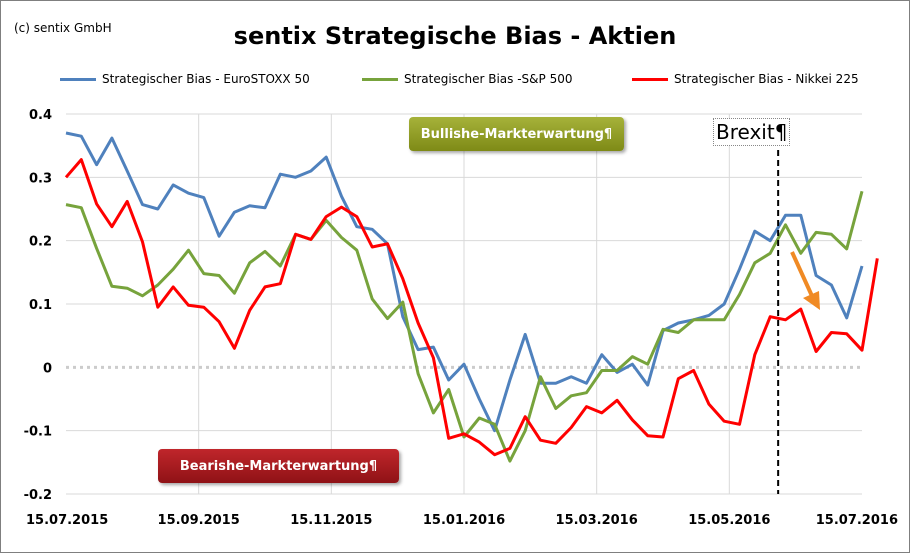 The width and height of the screenshot is (910, 553). I want to click on legend-swatch-sp500, so click(380, 79).